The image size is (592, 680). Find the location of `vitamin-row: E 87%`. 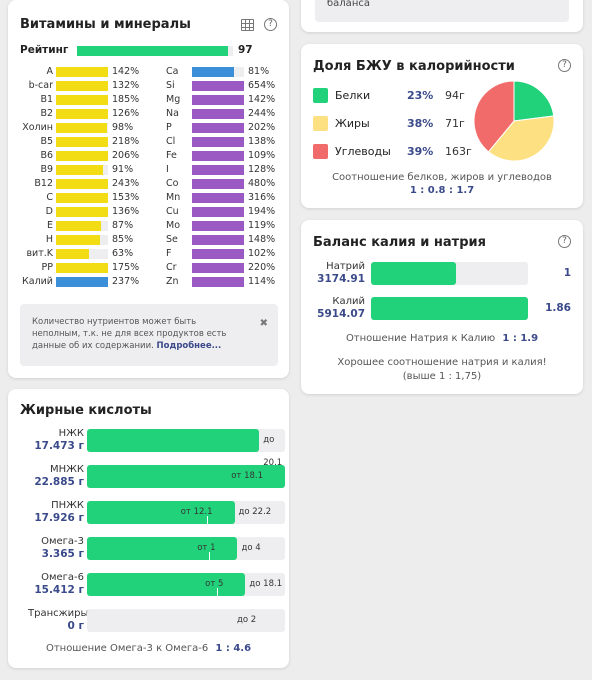

vitamin-row: E 87% is located at coordinates (78, 226).